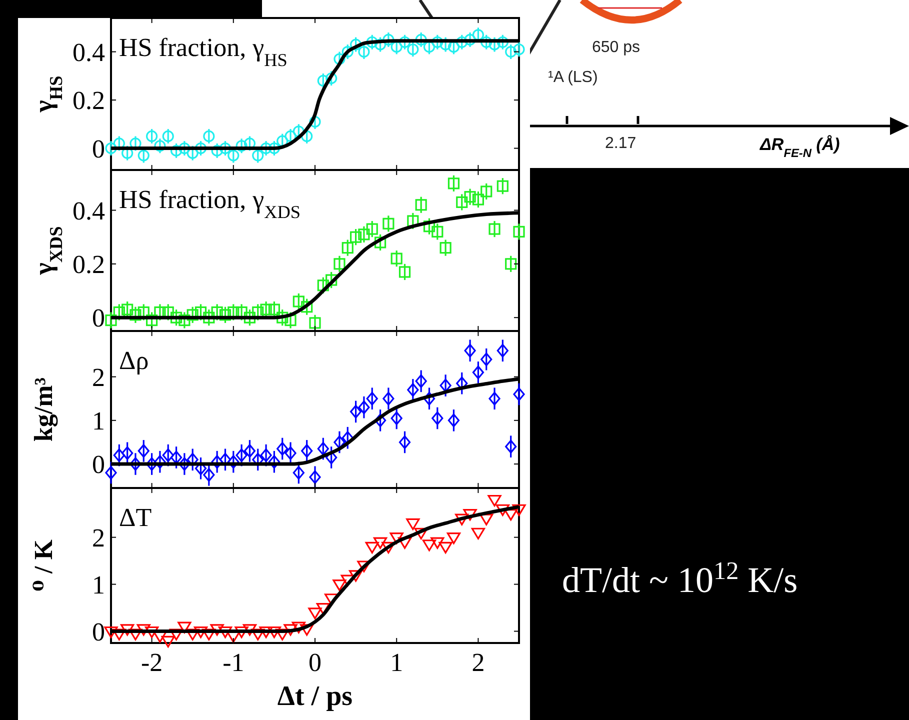 The height and width of the screenshot is (720, 909). Describe the element at coordinates (315, 662) in the screenshot. I see `x-tick-label: 0` at that location.